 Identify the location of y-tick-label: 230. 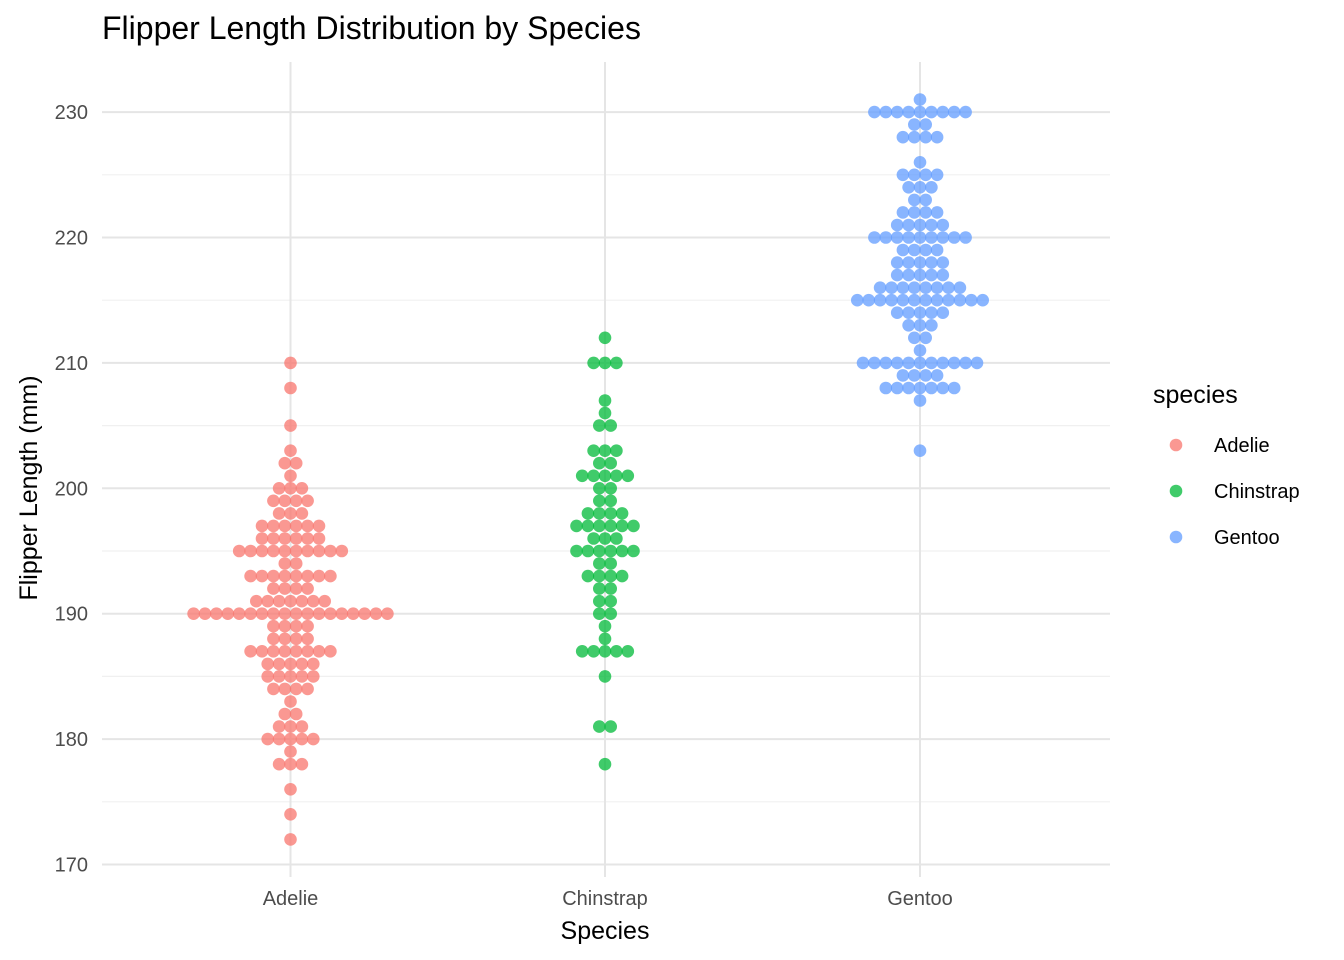
(71, 113).